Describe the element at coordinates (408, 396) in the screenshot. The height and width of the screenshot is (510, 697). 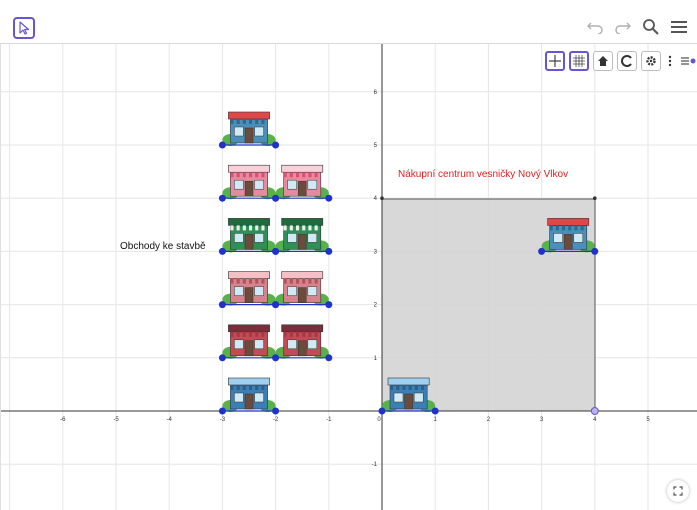
I see `shop-blue-placed` at that location.